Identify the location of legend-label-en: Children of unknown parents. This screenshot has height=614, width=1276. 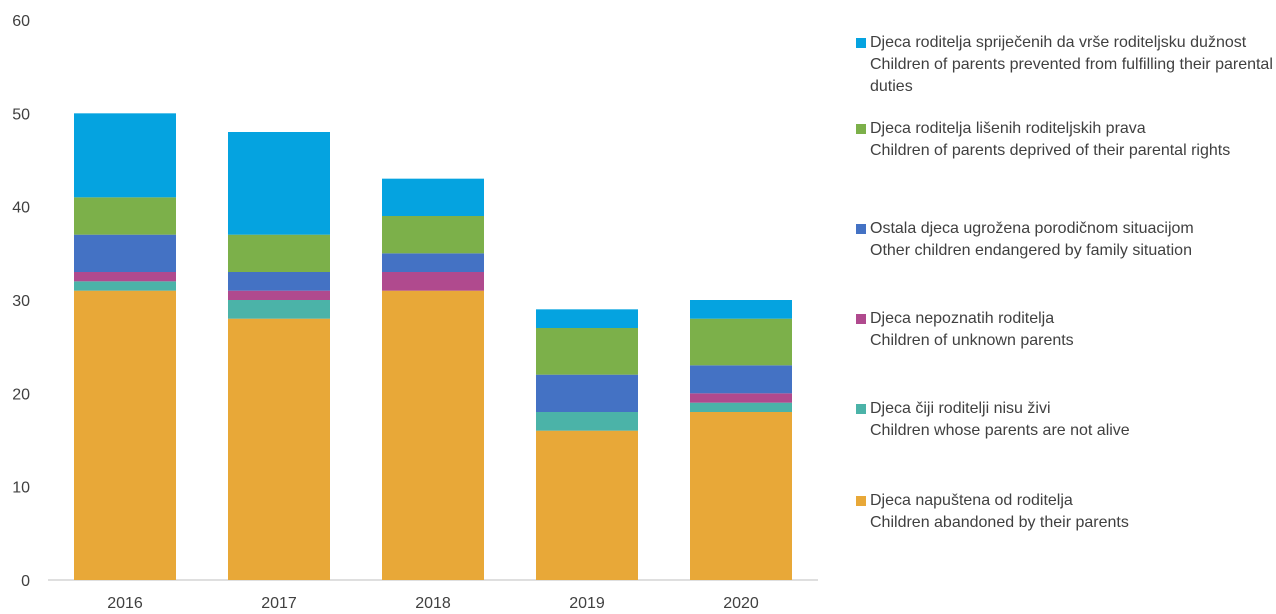
(972, 340).